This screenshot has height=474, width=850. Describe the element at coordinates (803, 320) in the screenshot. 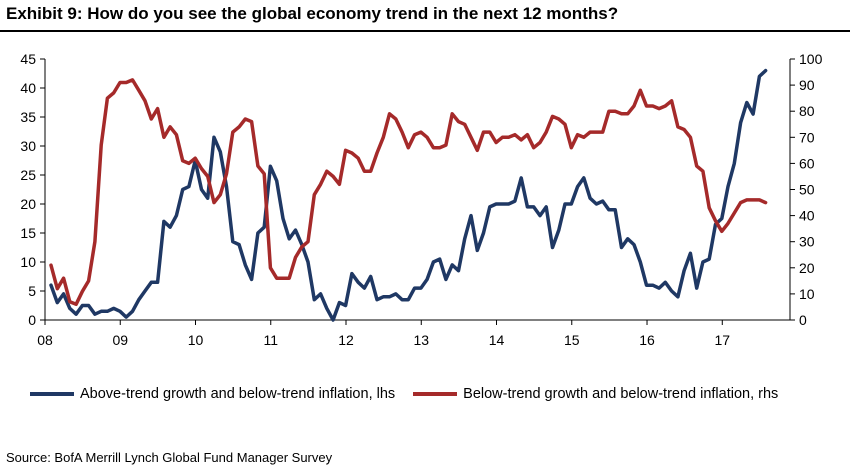

I see `y-right-tick-label: 0` at that location.